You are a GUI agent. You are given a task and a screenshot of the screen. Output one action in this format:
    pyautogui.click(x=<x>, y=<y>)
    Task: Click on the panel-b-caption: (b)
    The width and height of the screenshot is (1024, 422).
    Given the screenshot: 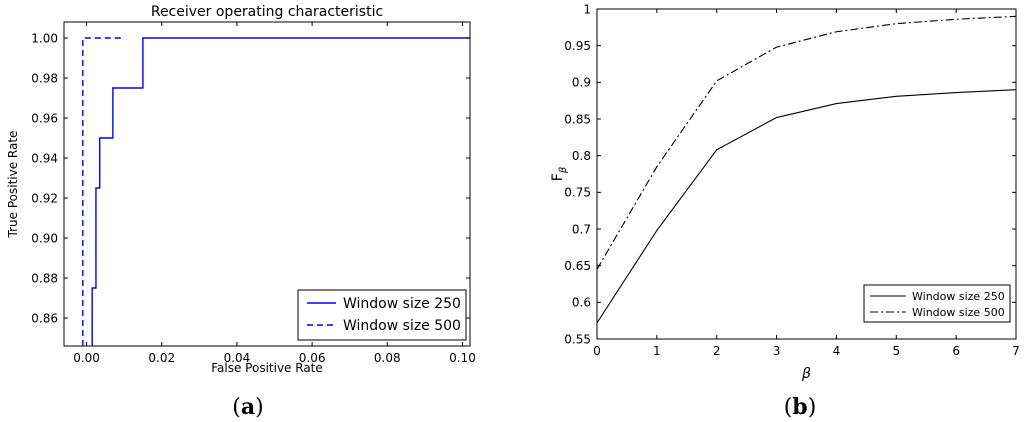 What is the action you would take?
    pyautogui.click(x=800, y=407)
    